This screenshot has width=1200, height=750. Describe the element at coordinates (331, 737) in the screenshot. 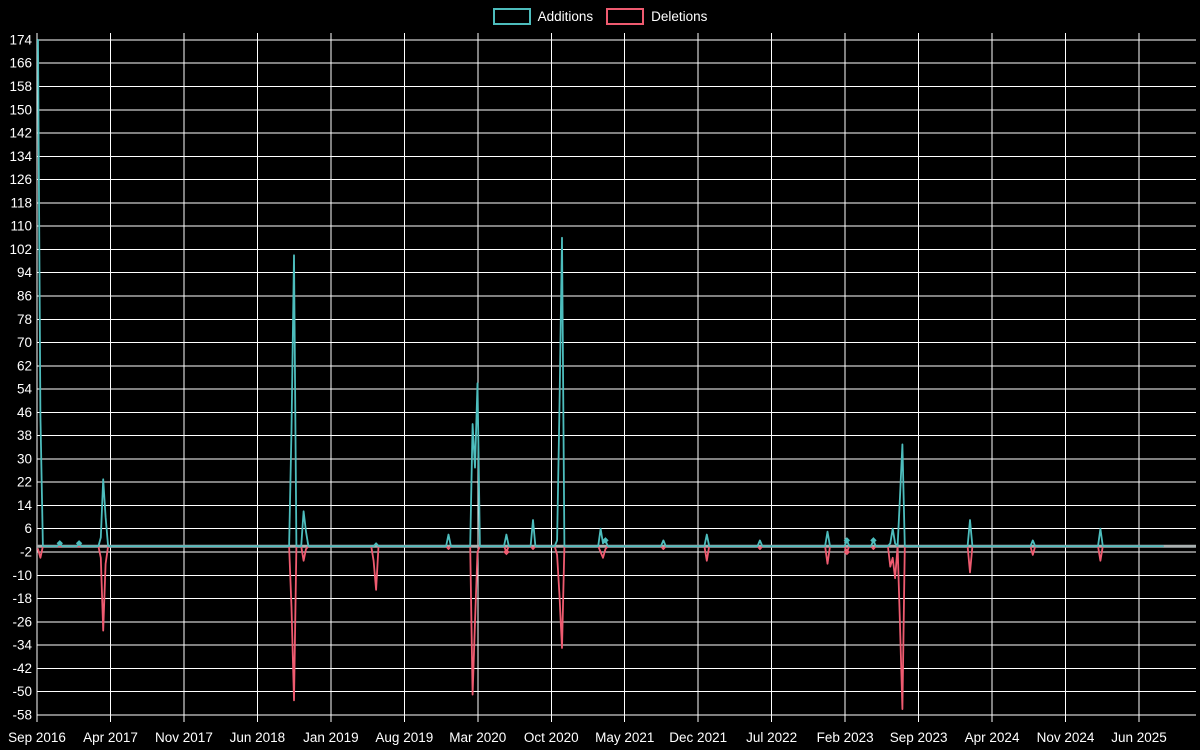

I see `x-tick-label: Jan 2019` at that location.